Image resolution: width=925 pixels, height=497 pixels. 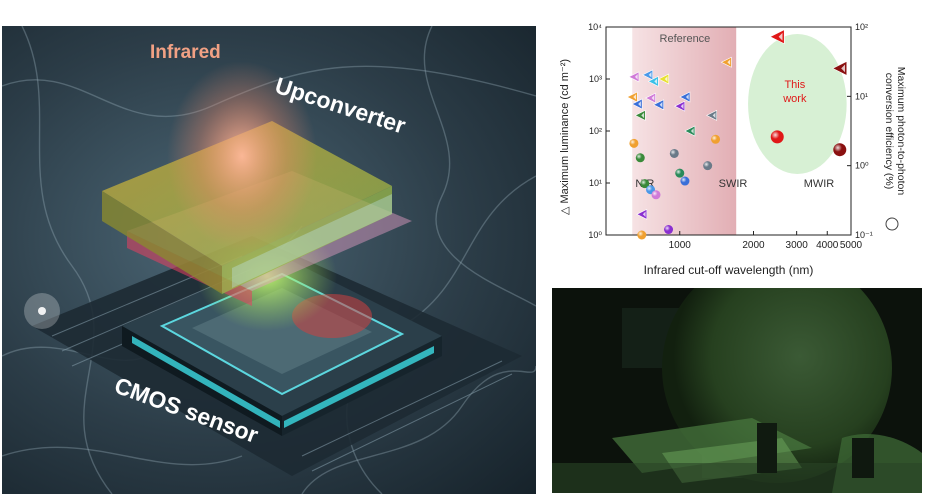 I want to click on y-right-axis-label-line2: conversion efficiency (%), so click(x=889, y=131).